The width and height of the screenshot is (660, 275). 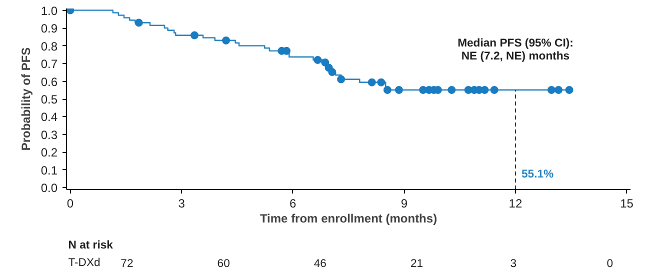 What do you see at coordinates (25, 99) in the screenshot?
I see `y-axis-title: Probability of PFS` at bounding box center [25, 99].